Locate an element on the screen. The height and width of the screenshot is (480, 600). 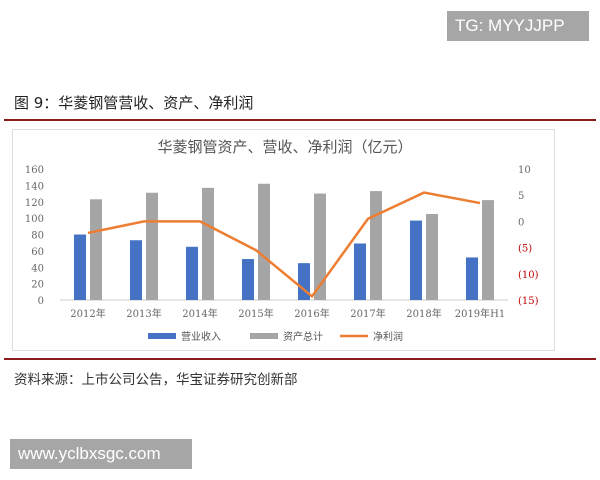
divider-top is located at coordinates (300, 120).